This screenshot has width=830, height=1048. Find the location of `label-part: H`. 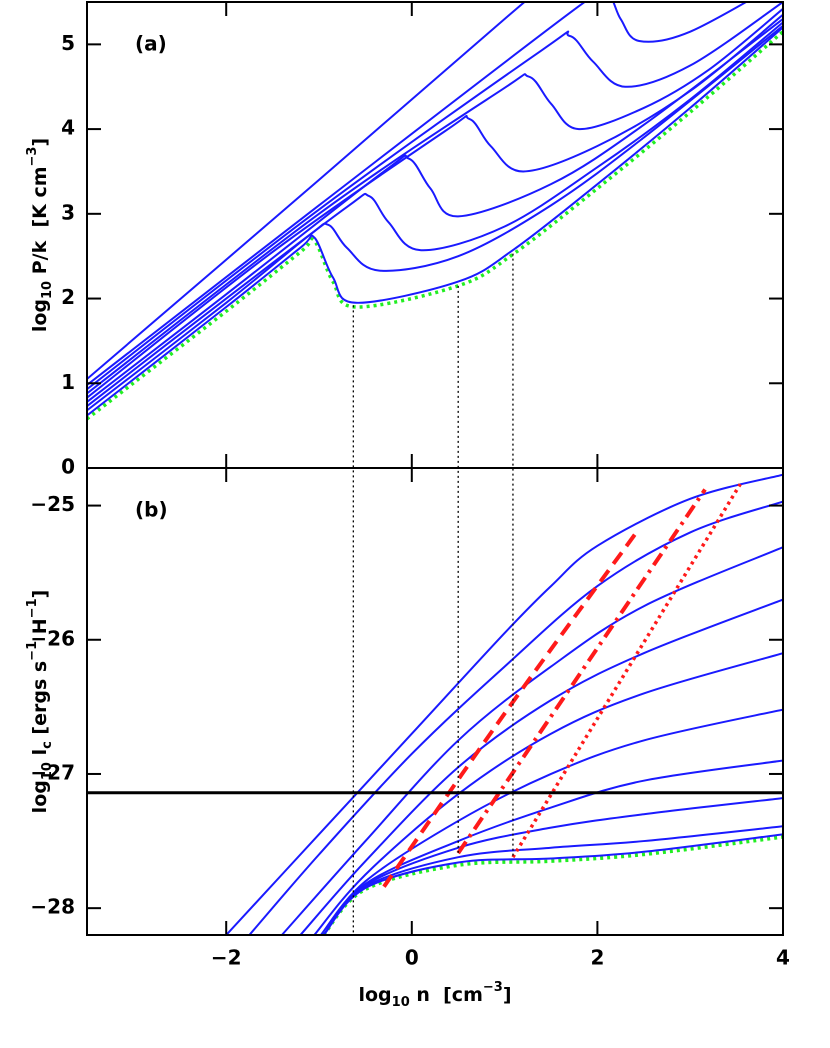

label-part: H is located at coordinates (40, 629).